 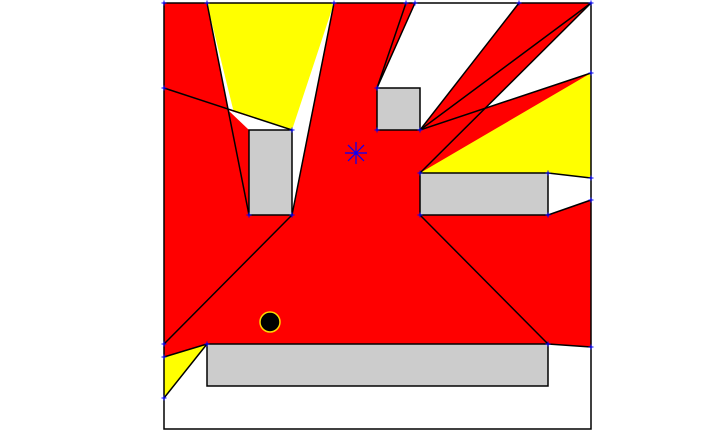 What do you see at coordinates (356, 153) in the screenshot?
I see `viewpoint-star-icon` at bounding box center [356, 153].